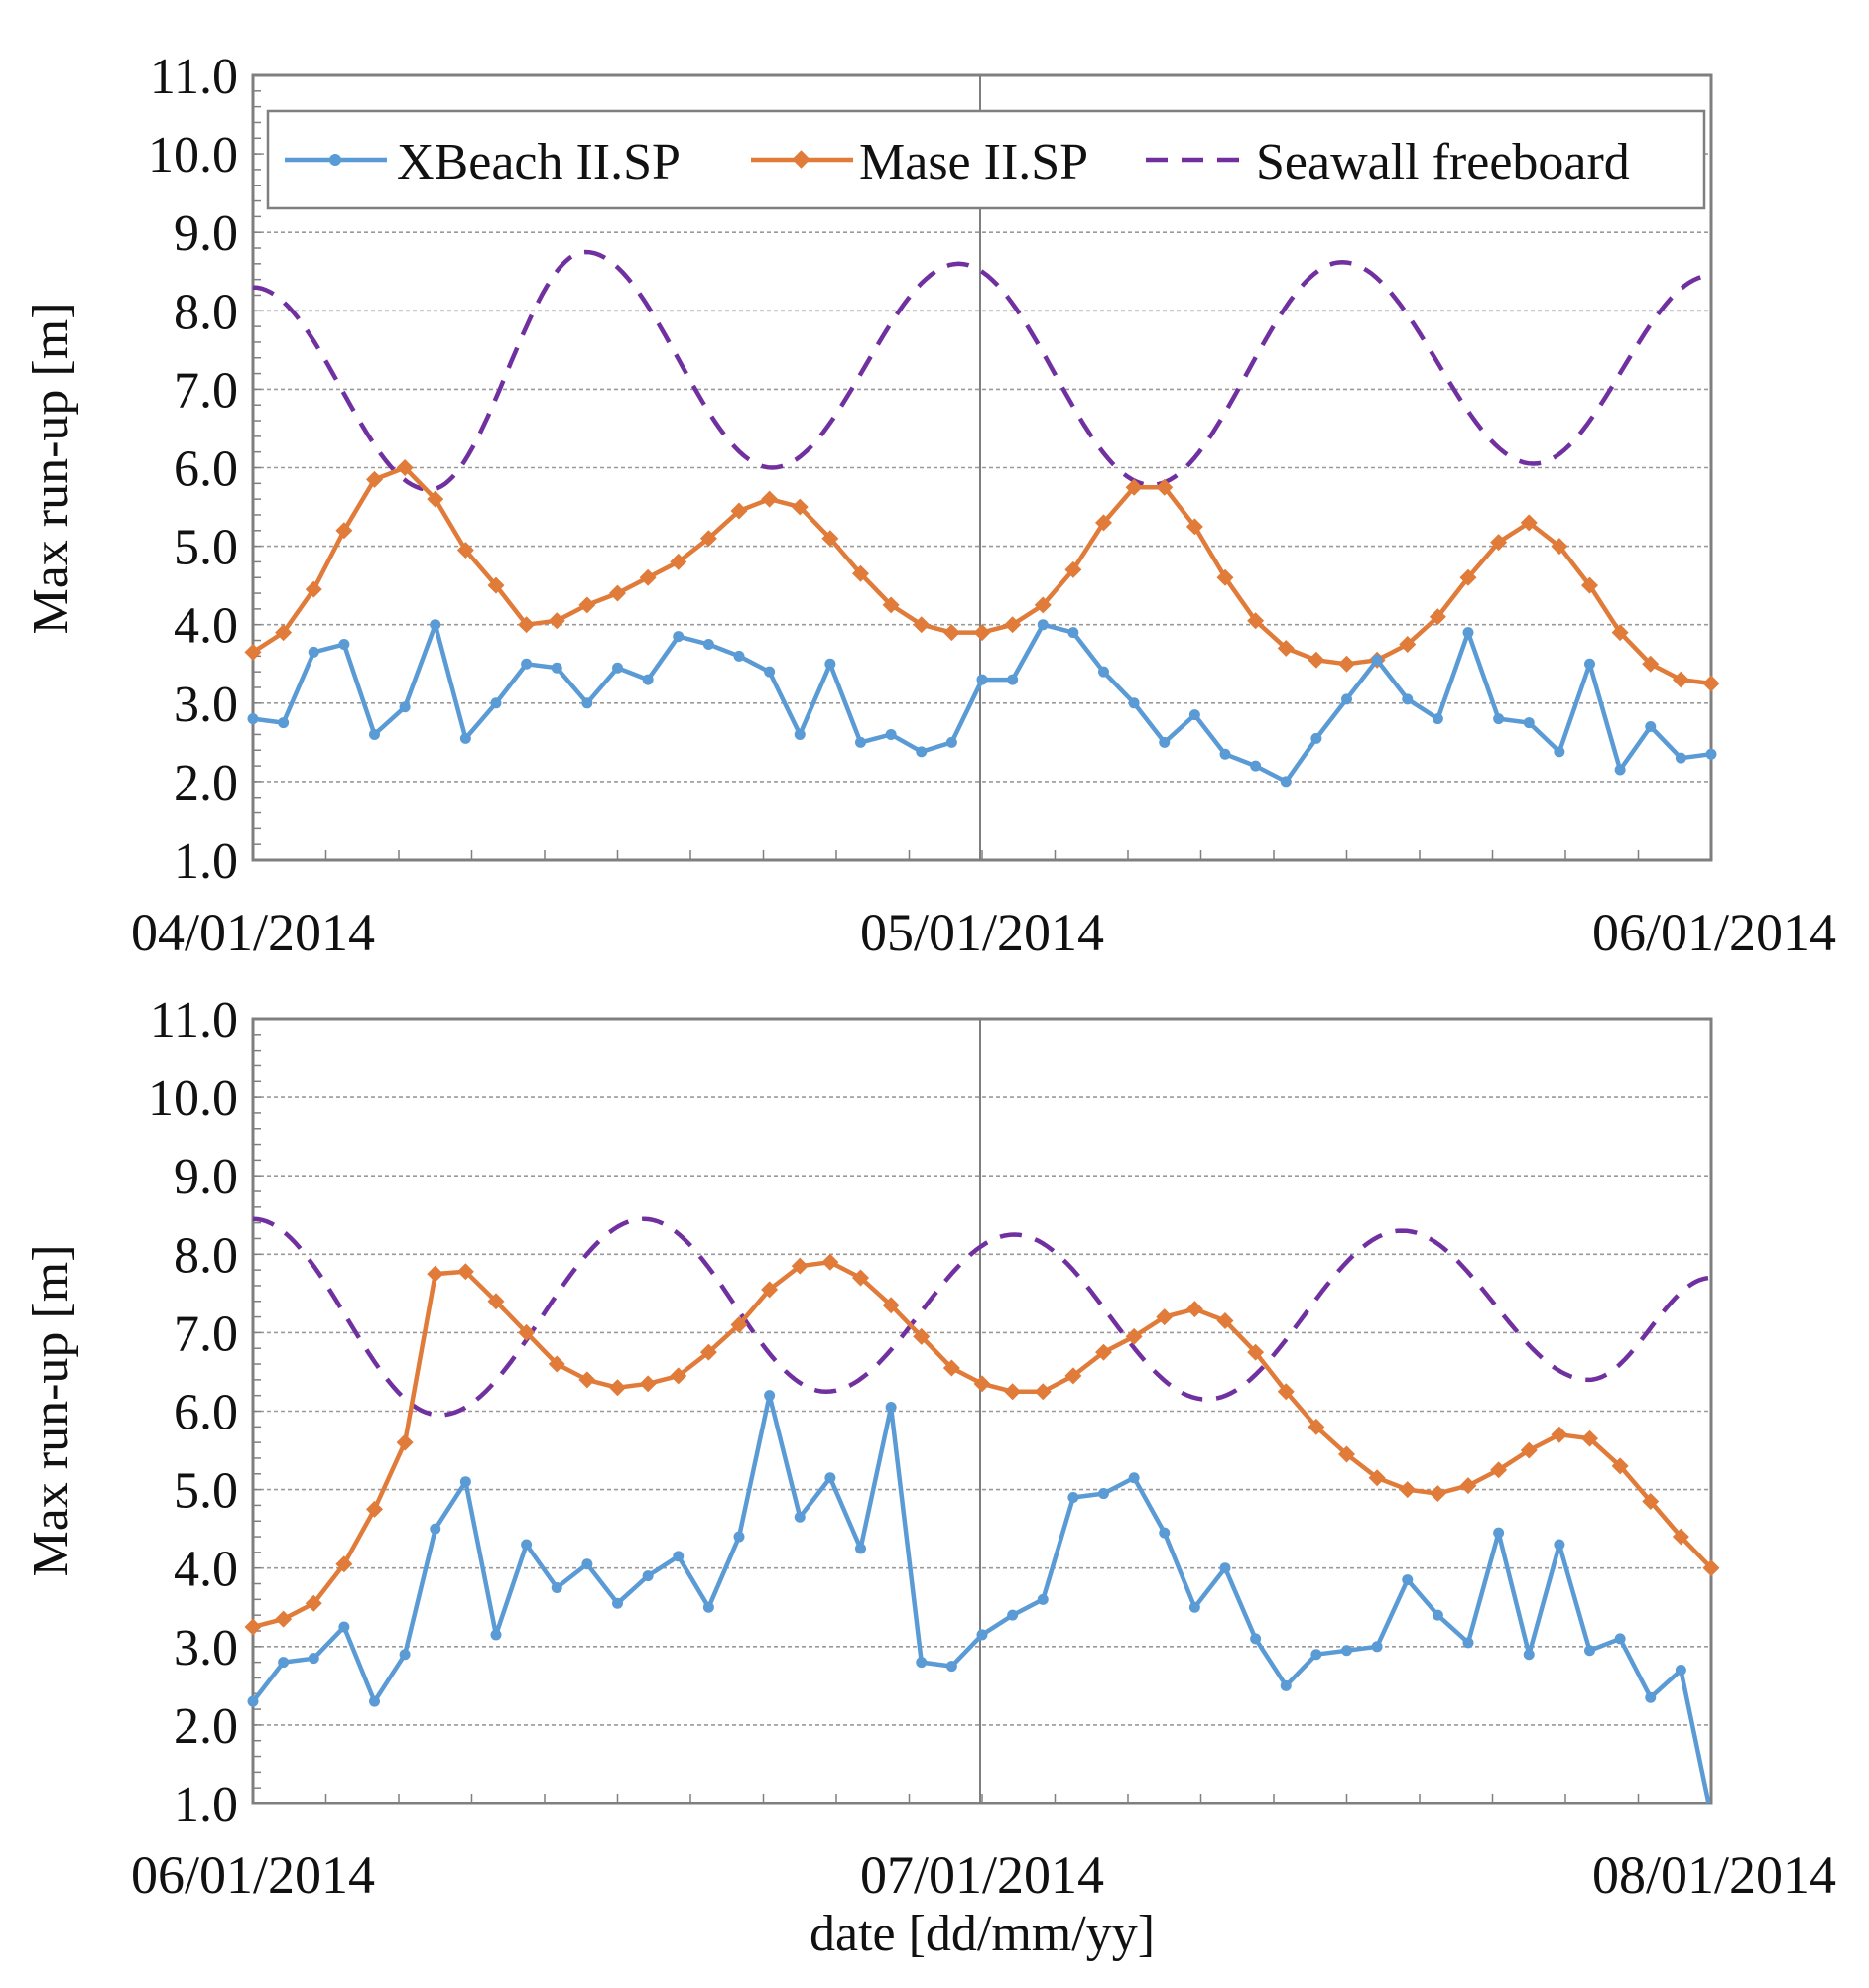  What do you see at coordinates (51, 1410) in the screenshot?
I see `chart-bottom-y-axis-label: Max run-up [m]` at bounding box center [51, 1410].